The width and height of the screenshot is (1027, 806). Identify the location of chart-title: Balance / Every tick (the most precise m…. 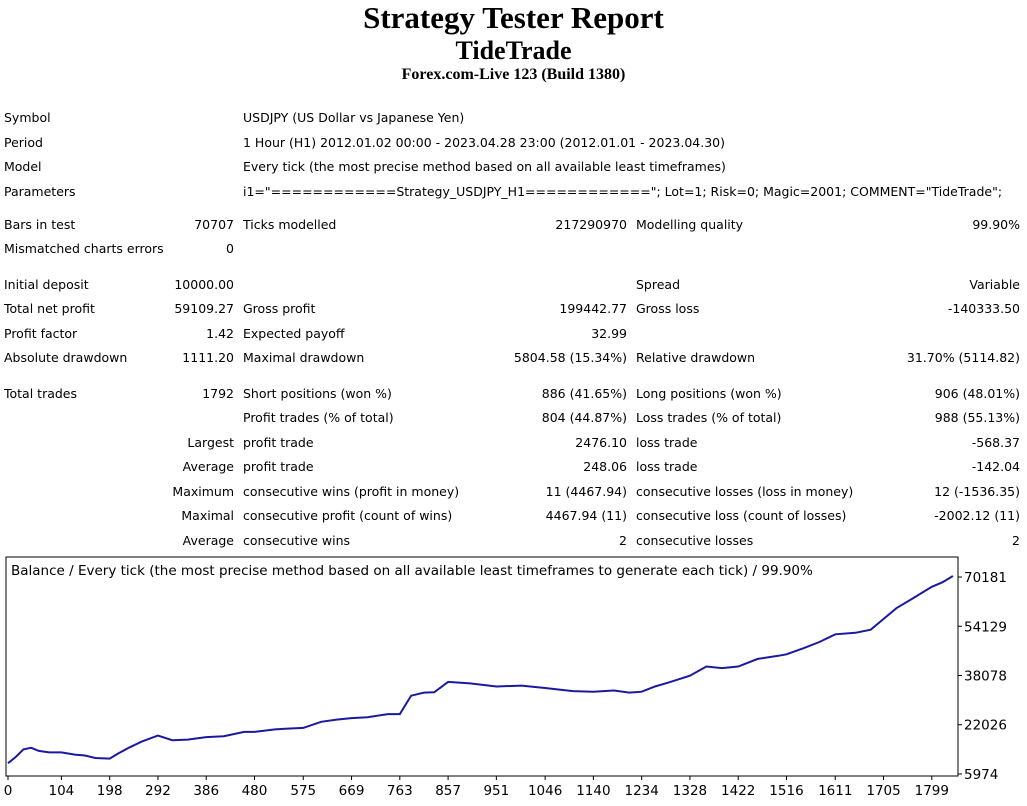
(412, 571).